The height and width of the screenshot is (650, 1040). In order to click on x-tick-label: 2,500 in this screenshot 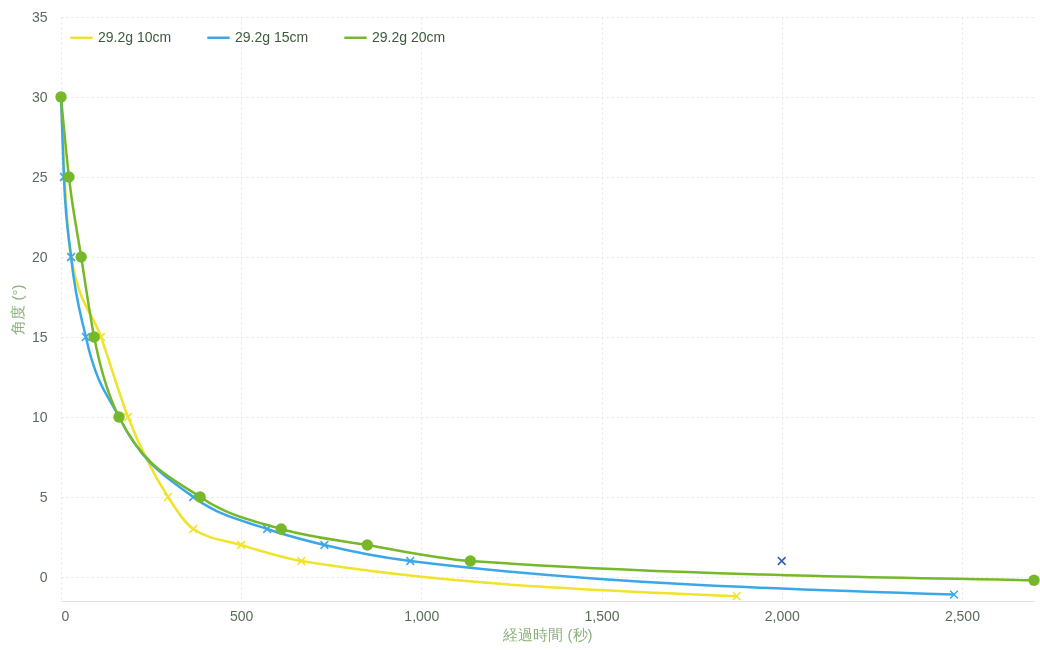, I will do `click(962, 615)`.